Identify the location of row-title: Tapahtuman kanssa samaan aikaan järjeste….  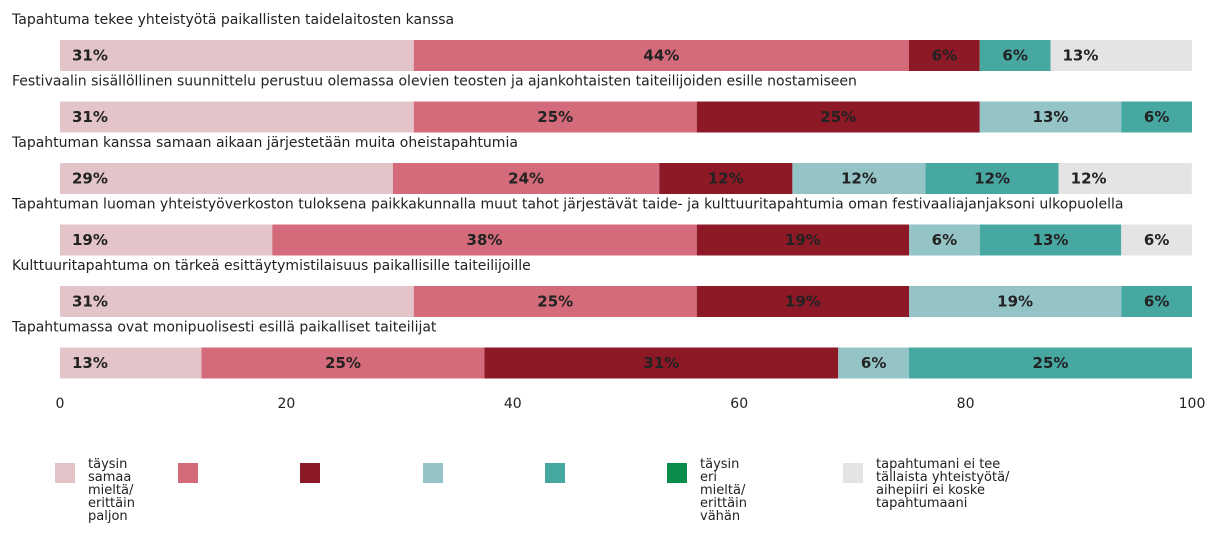
(264, 143).